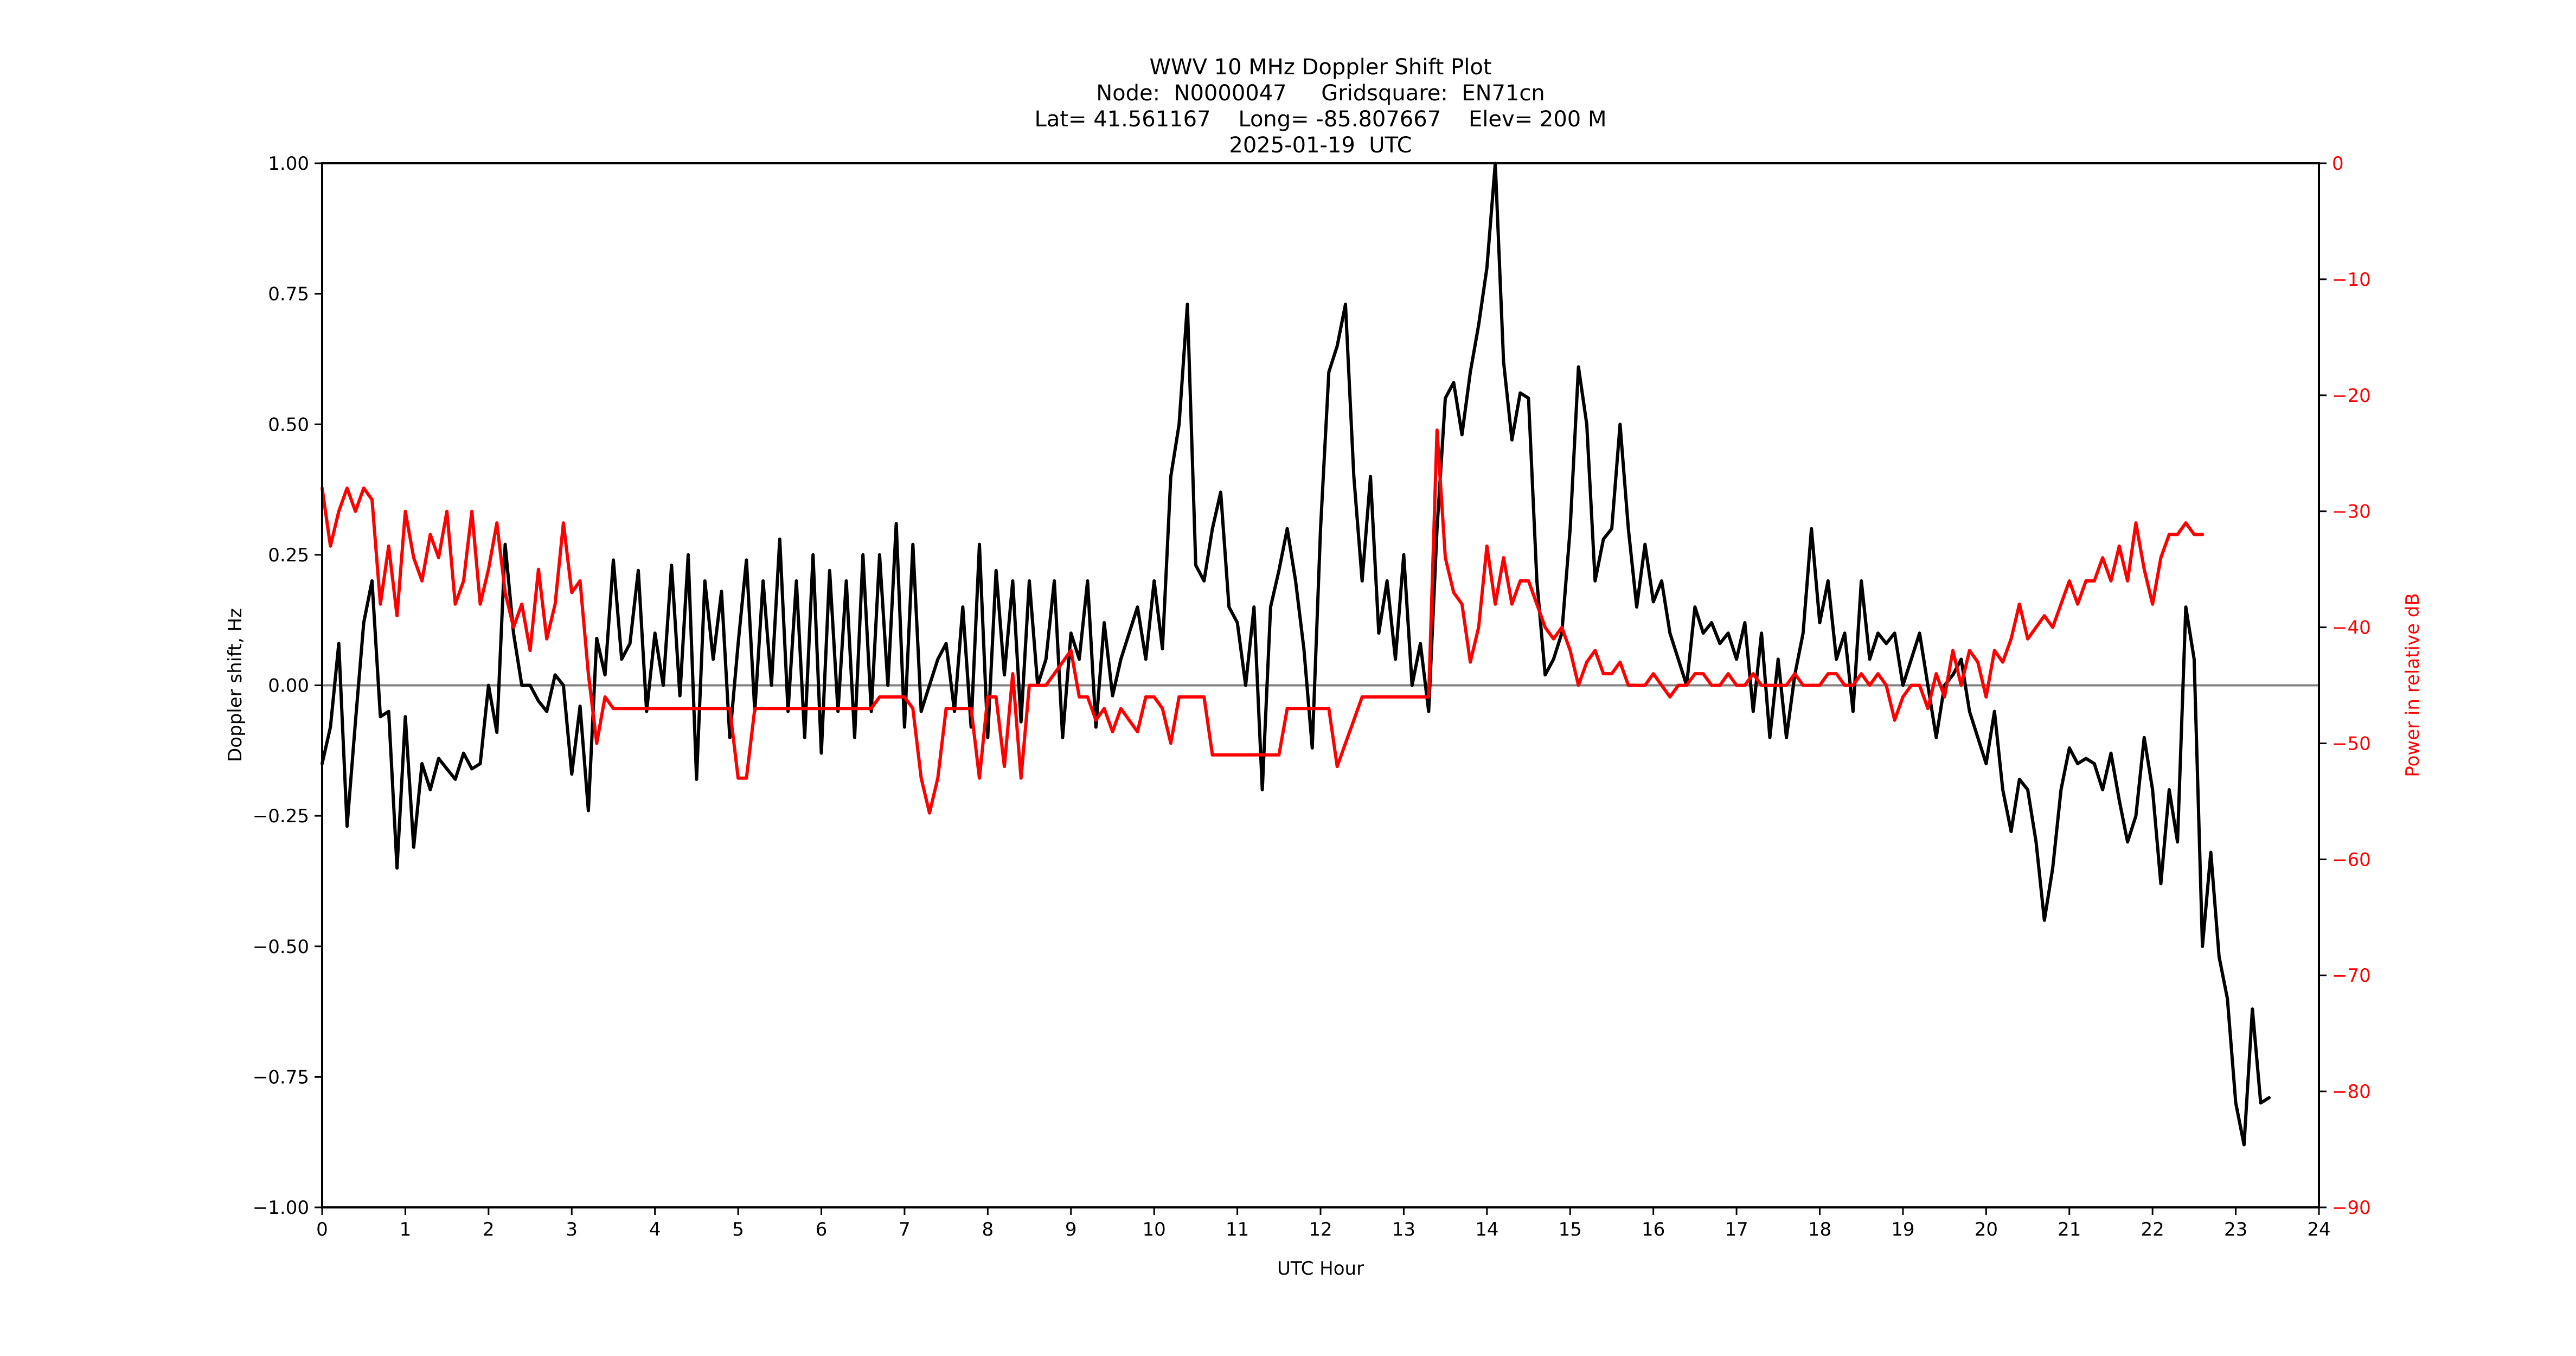 This screenshot has width=2576, height=1356. I want to click on y-tick-label: 0.75, so click(288, 294).